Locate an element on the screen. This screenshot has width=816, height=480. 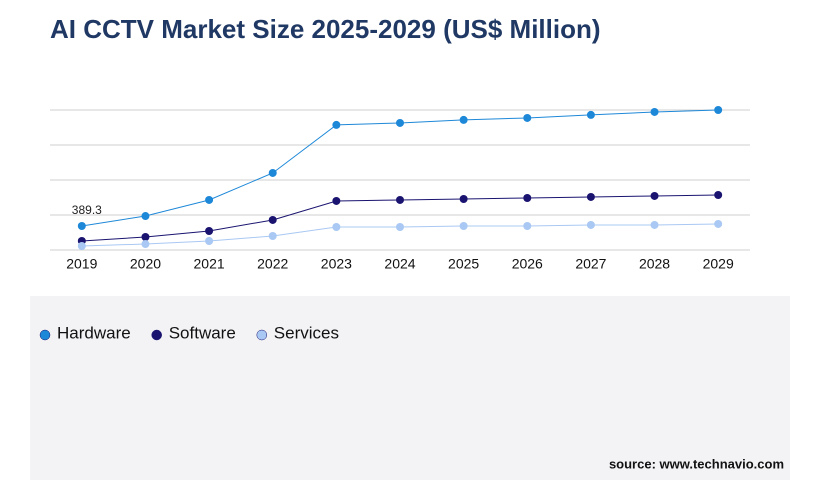
x-tick-label: 2027 is located at coordinates (590, 264).